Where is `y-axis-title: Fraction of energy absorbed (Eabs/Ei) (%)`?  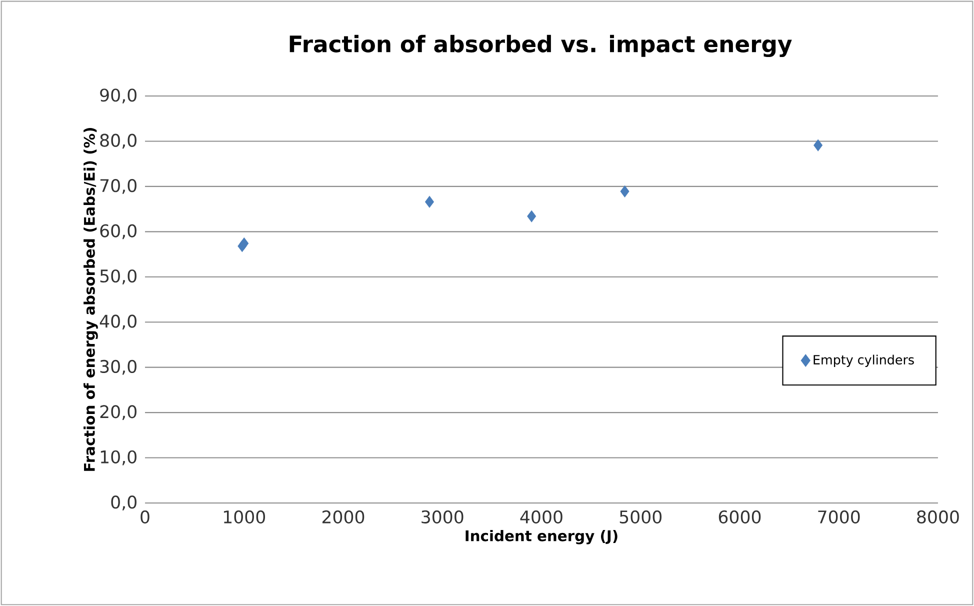
y-axis-title: Fraction of energy absorbed (Eabs/Ei) (%) is located at coordinates (91, 299).